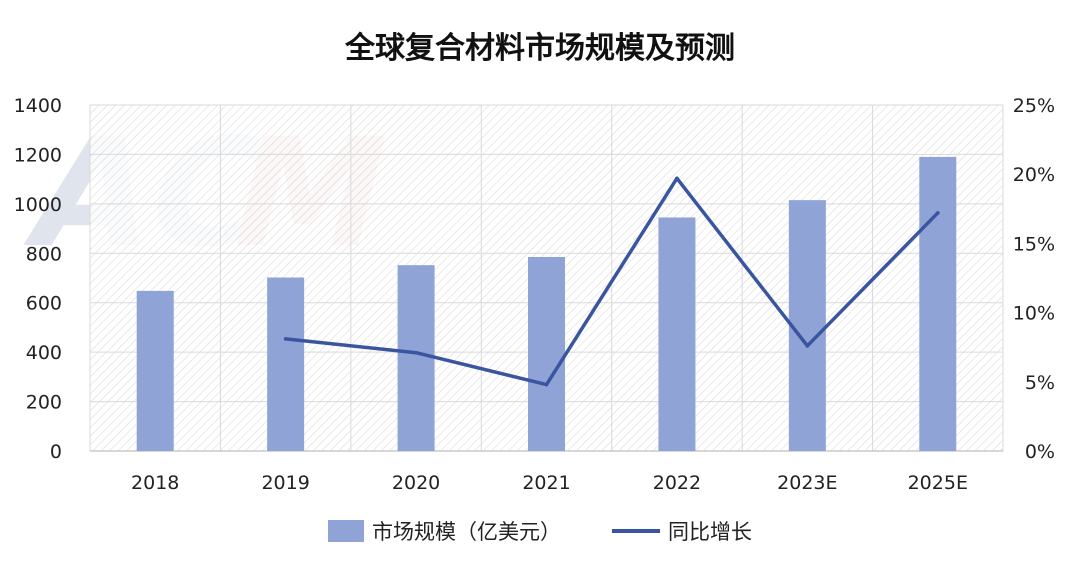 Image resolution: width=1080 pixels, height=563 pixels. What do you see at coordinates (38, 106) in the screenshot?
I see `y-left-tick-label: 1400` at bounding box center [38, 106].